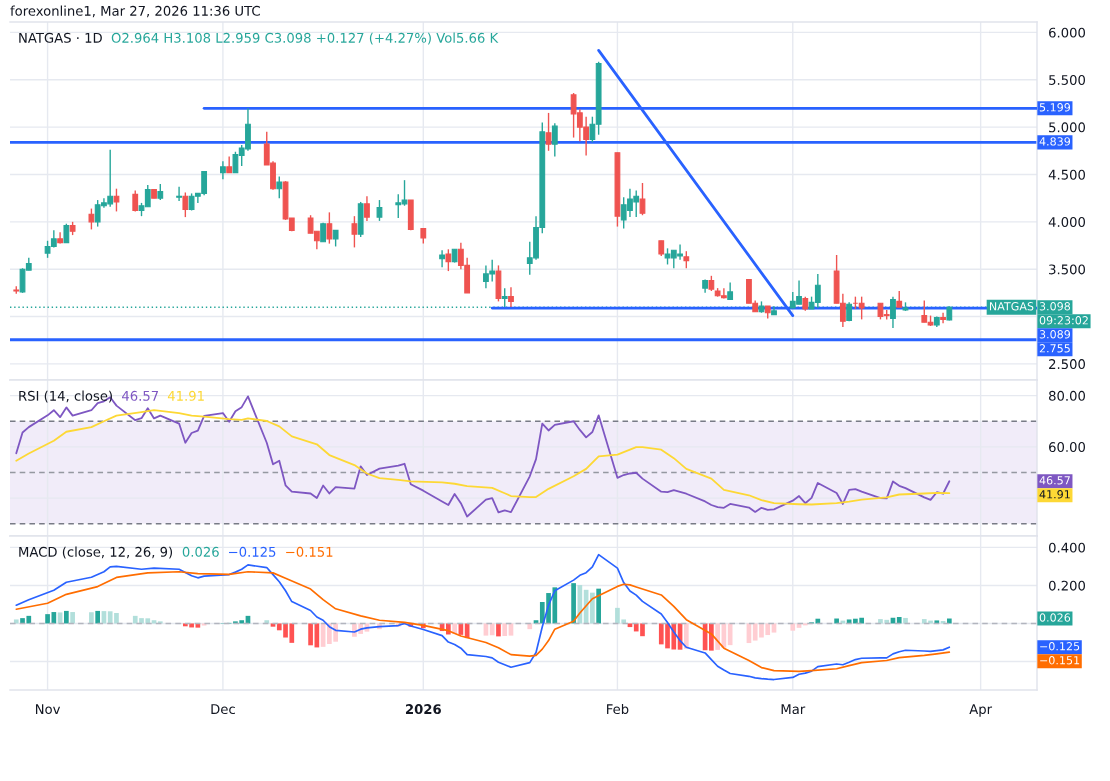  I want to click on text: −0.125, so click(1060, 646).